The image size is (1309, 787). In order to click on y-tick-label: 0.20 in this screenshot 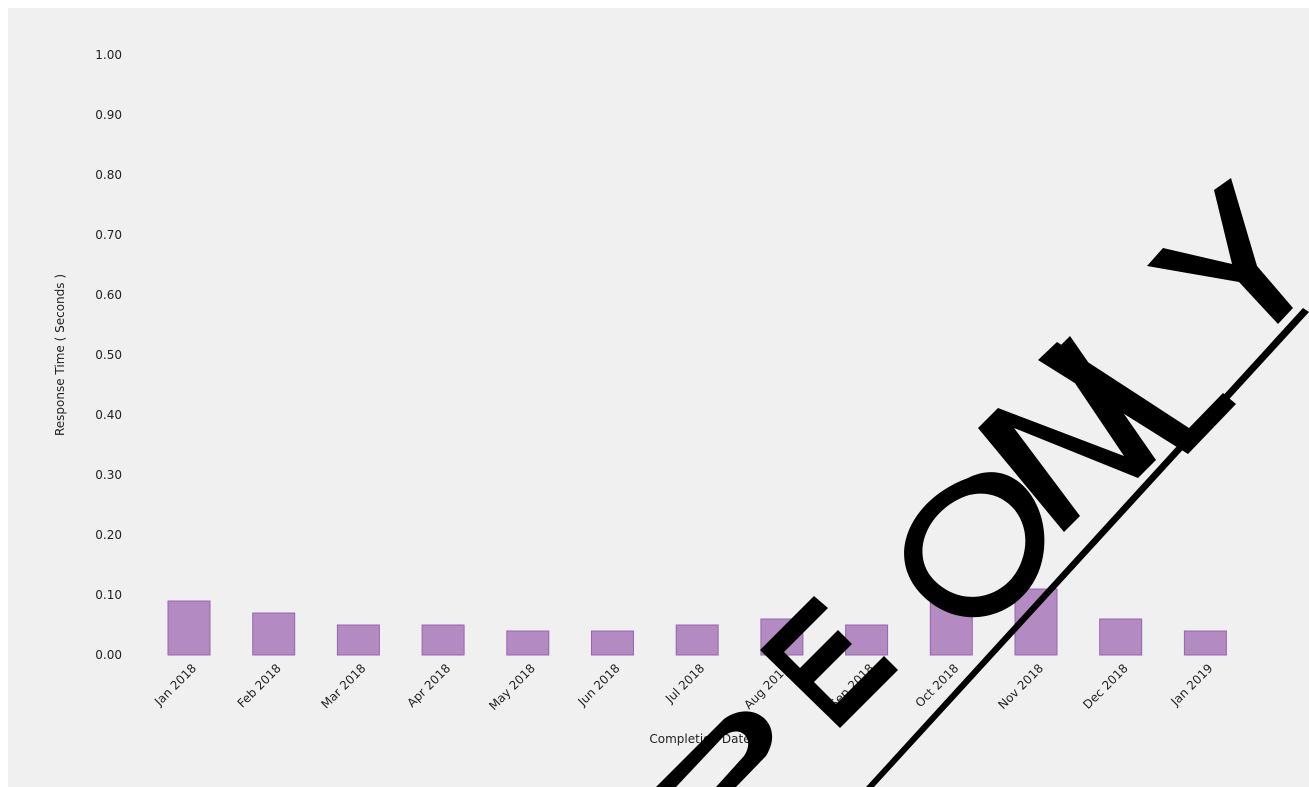, I will do `click(108, 535)`.